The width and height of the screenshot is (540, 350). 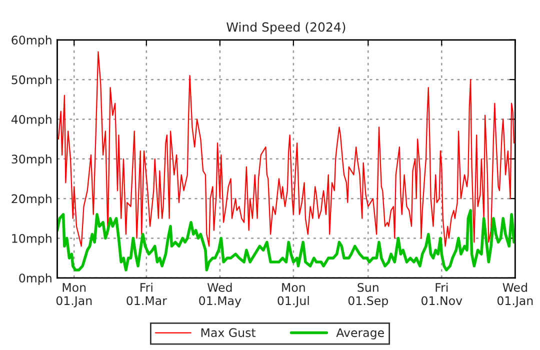 What do you see at coordinates (368, 295) in the screenshot?
I see `x-tick-label: Sun 01.Sep` at bounding box center [368, 295].